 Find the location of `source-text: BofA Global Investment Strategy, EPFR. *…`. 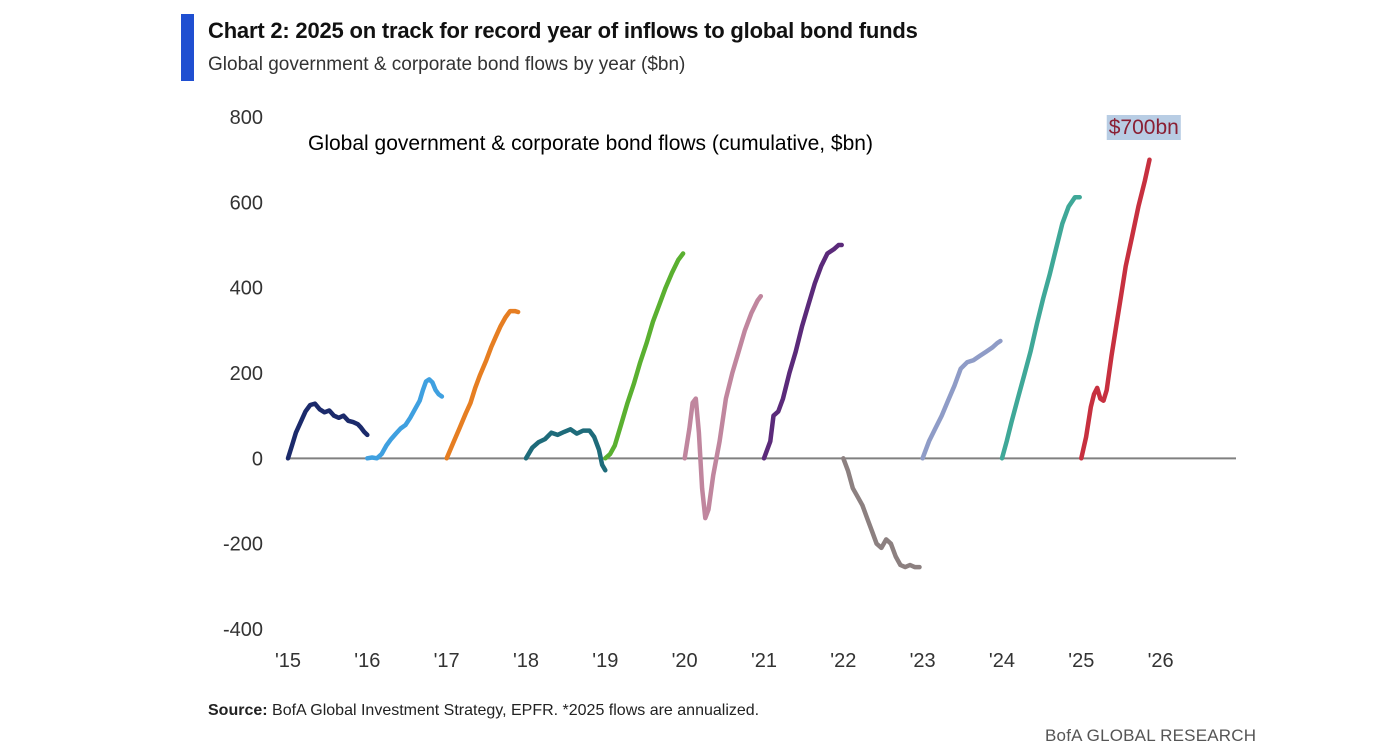

source-text: BofA Global Investment Strategy, EPFR. *… is located at coordinates (516, 710).